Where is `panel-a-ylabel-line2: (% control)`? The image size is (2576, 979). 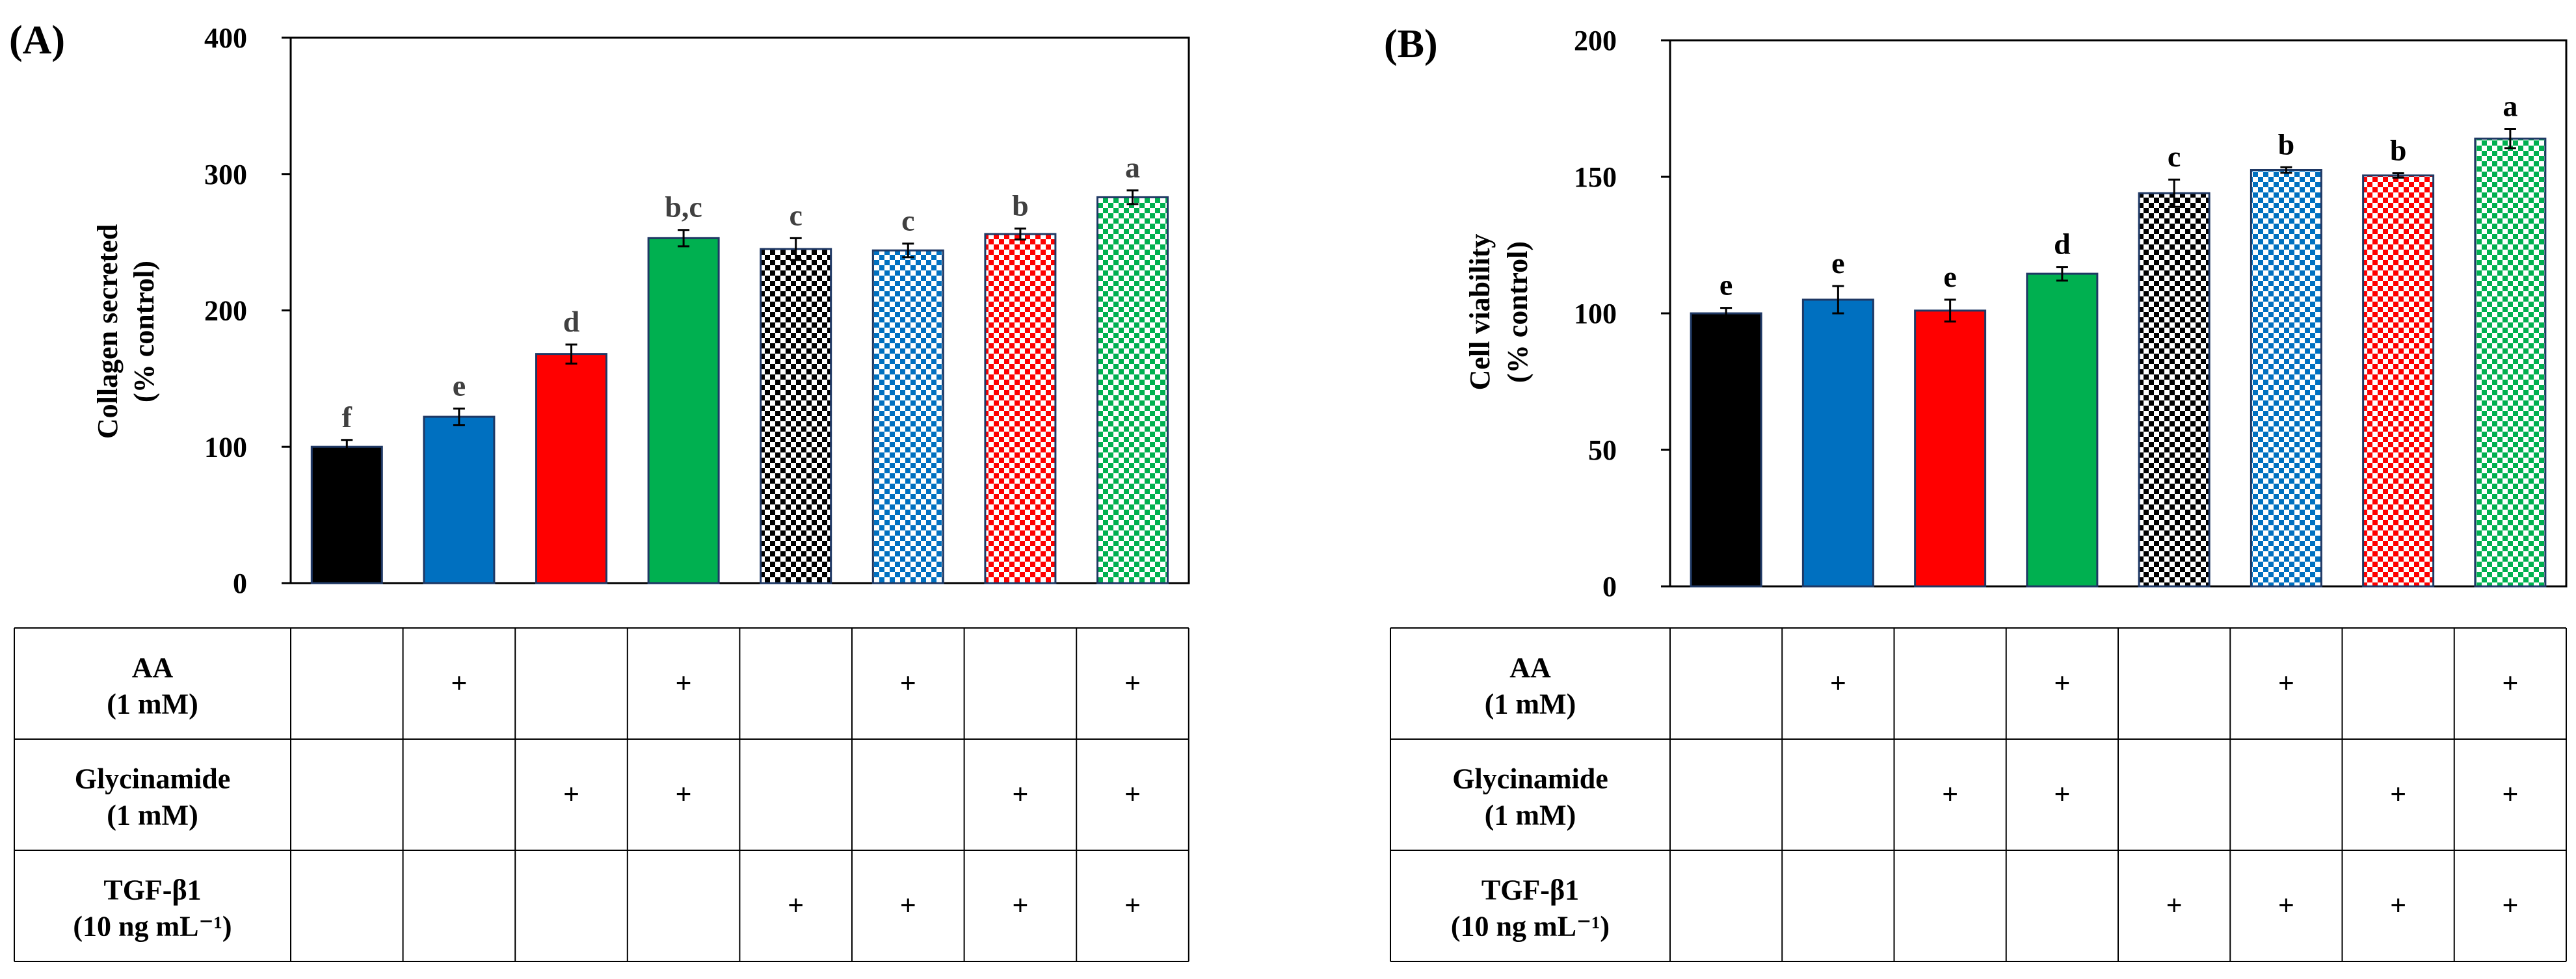
panel-a-ylabel-line2: (% control) is located at coordinates (144, 331).